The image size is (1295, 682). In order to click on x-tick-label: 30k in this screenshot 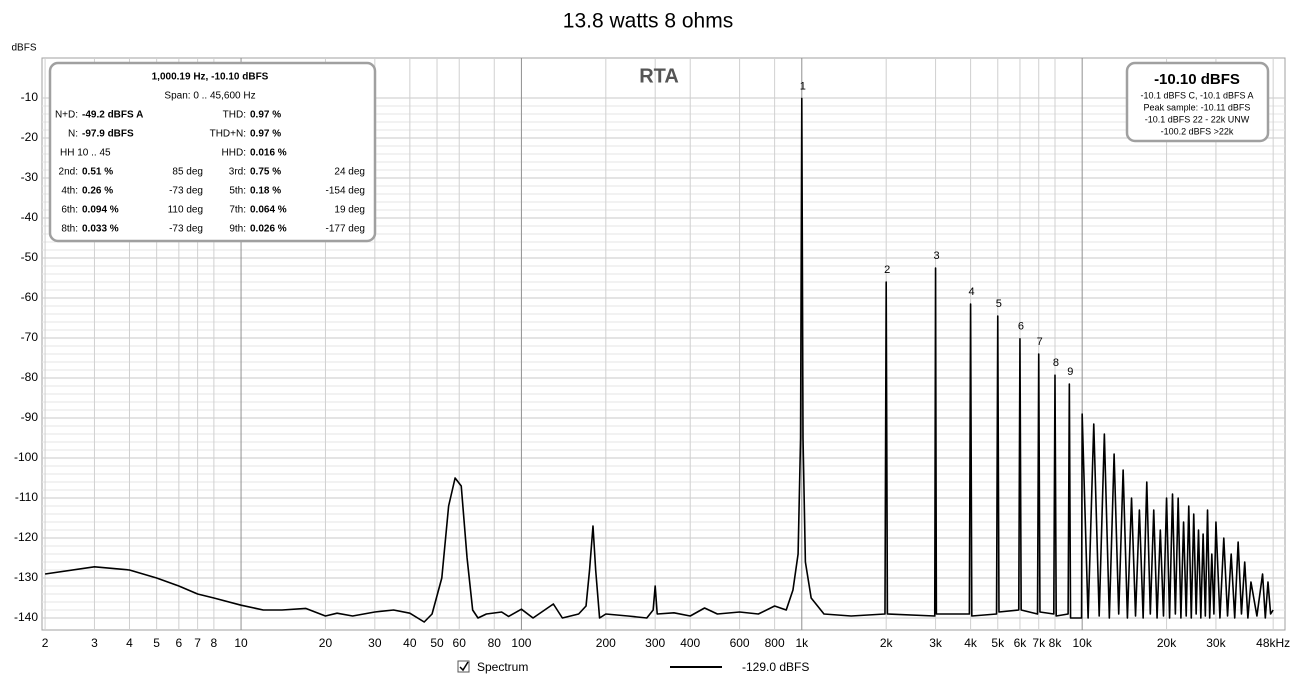, I will do `click(1216, 643)`.